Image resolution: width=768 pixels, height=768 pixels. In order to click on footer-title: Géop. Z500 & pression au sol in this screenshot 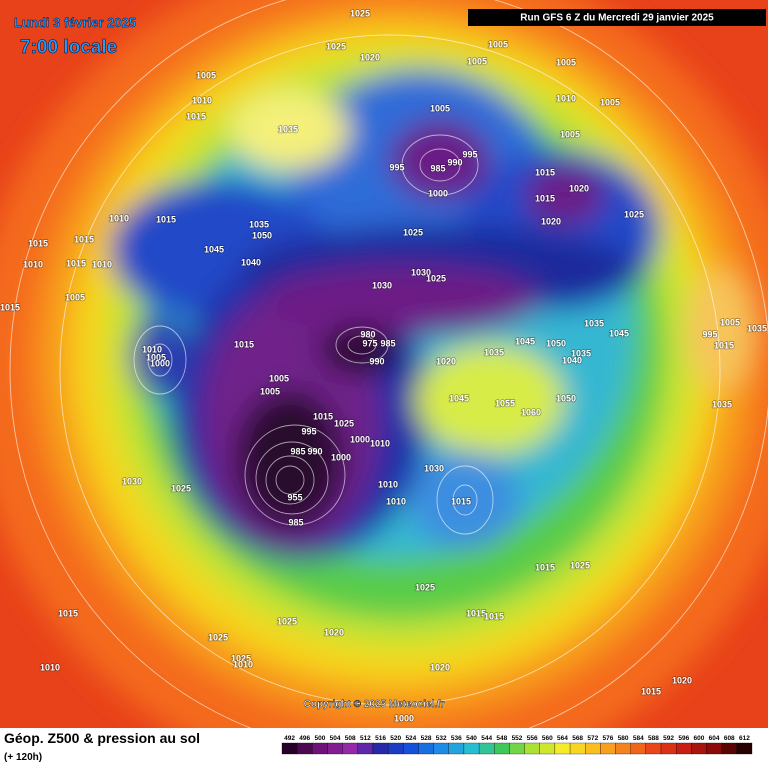, I will do `click(102, 738)`.